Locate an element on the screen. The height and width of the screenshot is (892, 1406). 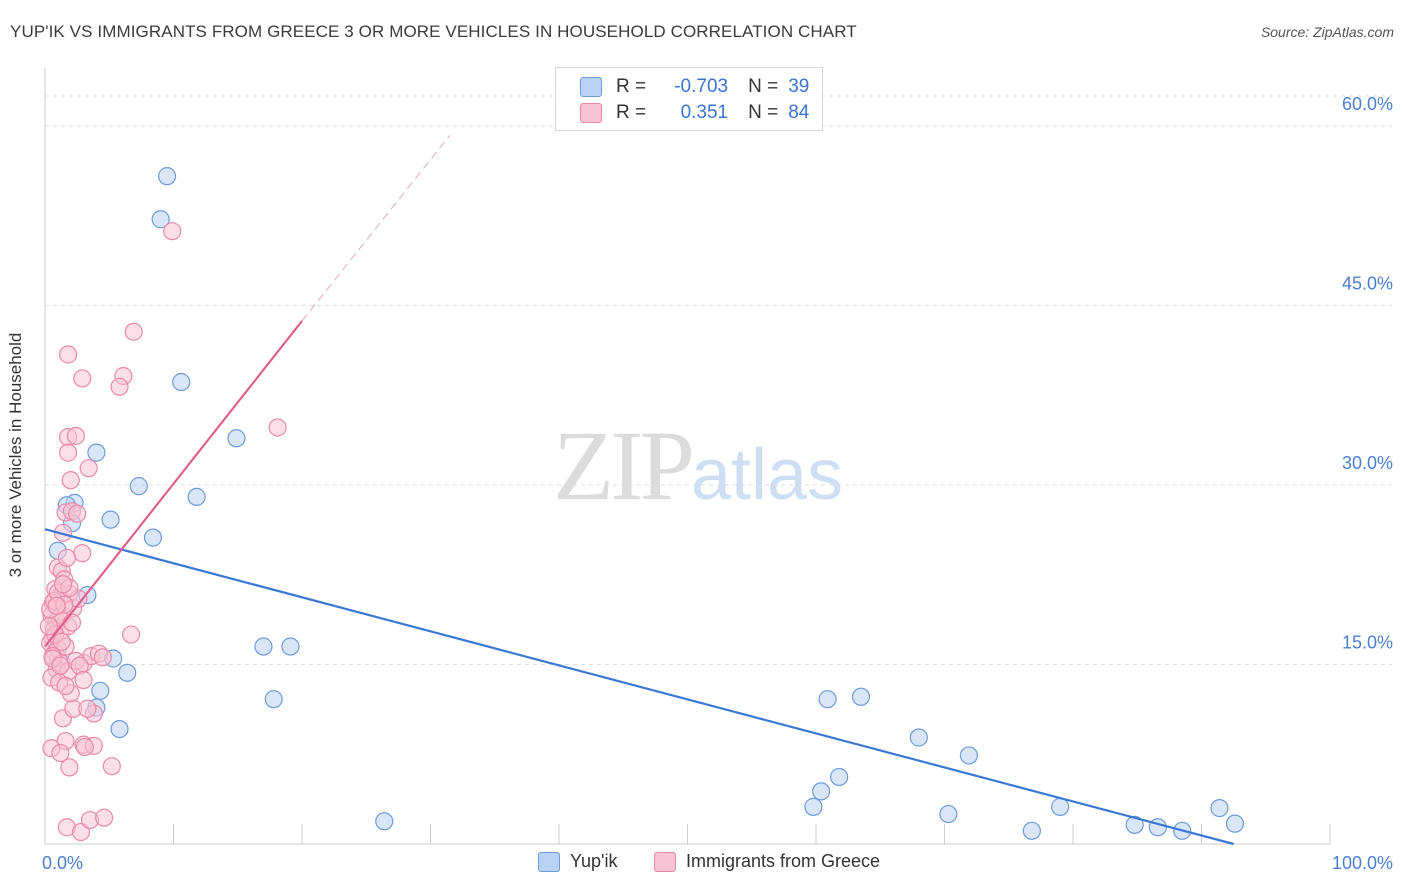
bottom-legend: Yup'ik Immigrants from Greece is located at coordinates (703, 864).